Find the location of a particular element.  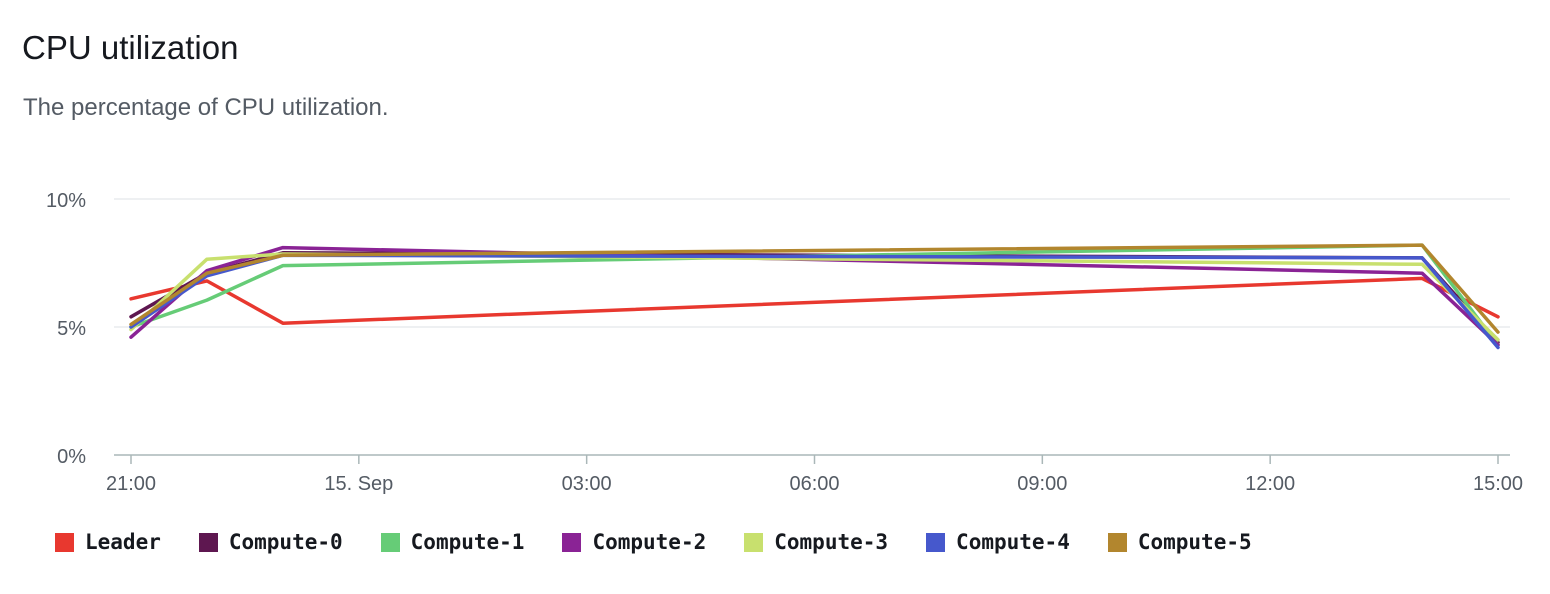

legend-item-compute-1: Compute-1 is located at coordinates (452, 542).